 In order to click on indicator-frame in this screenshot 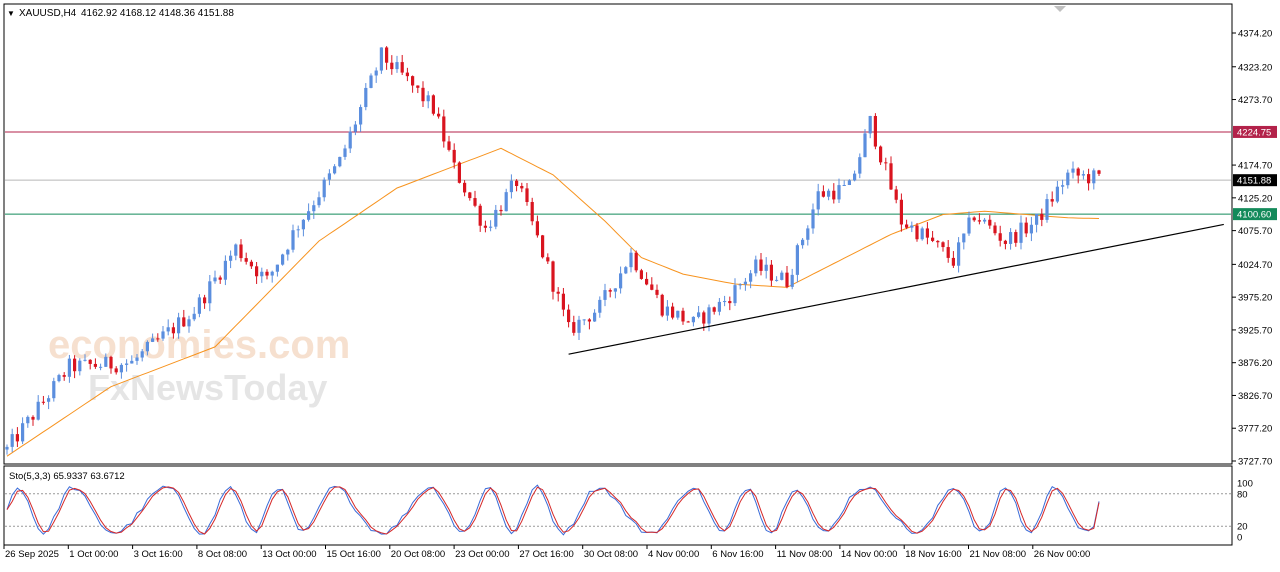, I will do `click(618, 505)`.